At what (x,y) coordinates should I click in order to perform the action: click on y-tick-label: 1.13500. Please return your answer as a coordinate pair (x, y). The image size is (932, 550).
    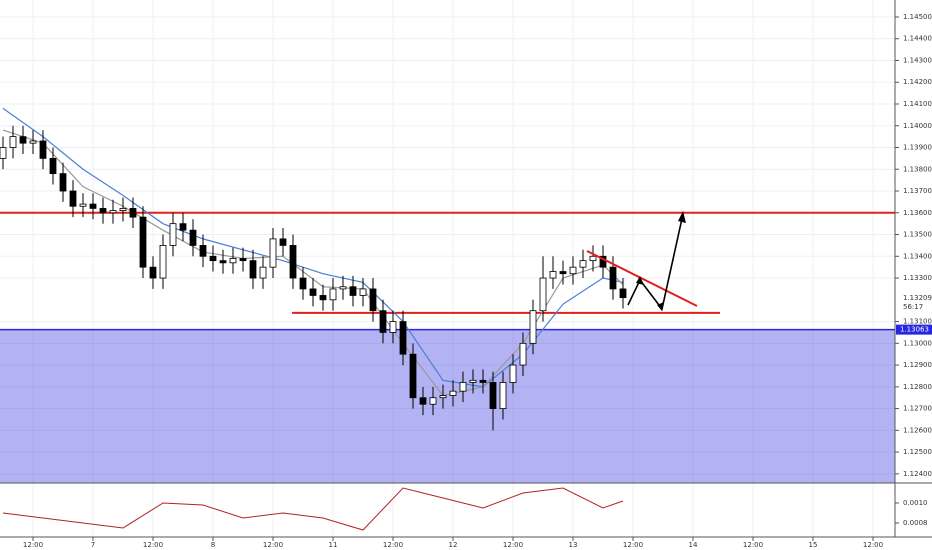
    Looking at the image, I should click on (917, 235).